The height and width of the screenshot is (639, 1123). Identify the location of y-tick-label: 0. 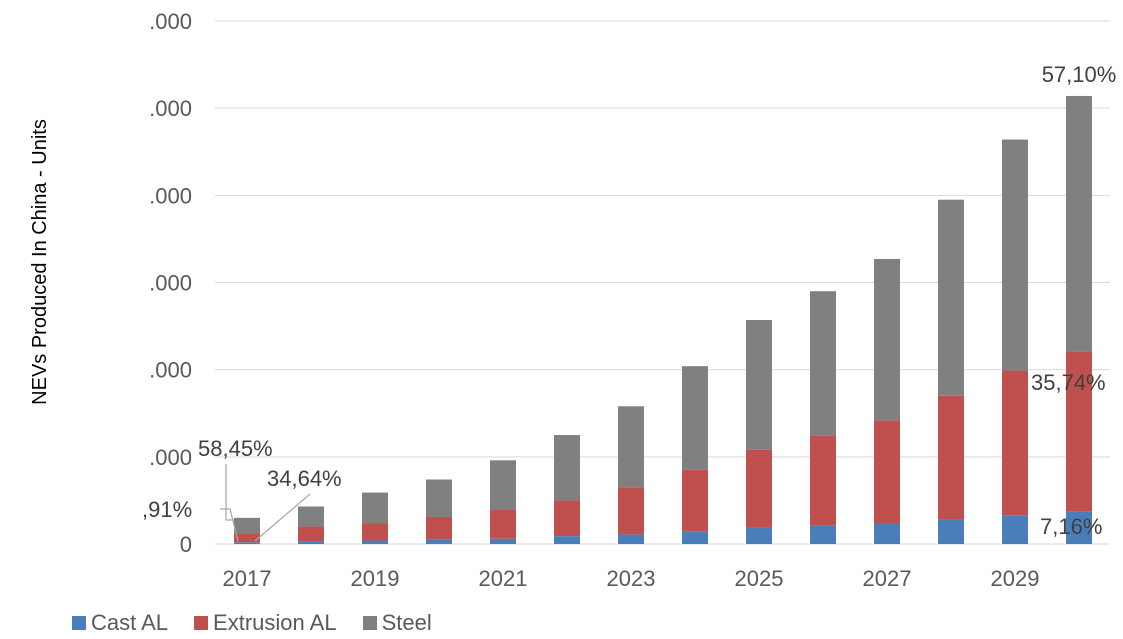
(186, 544).